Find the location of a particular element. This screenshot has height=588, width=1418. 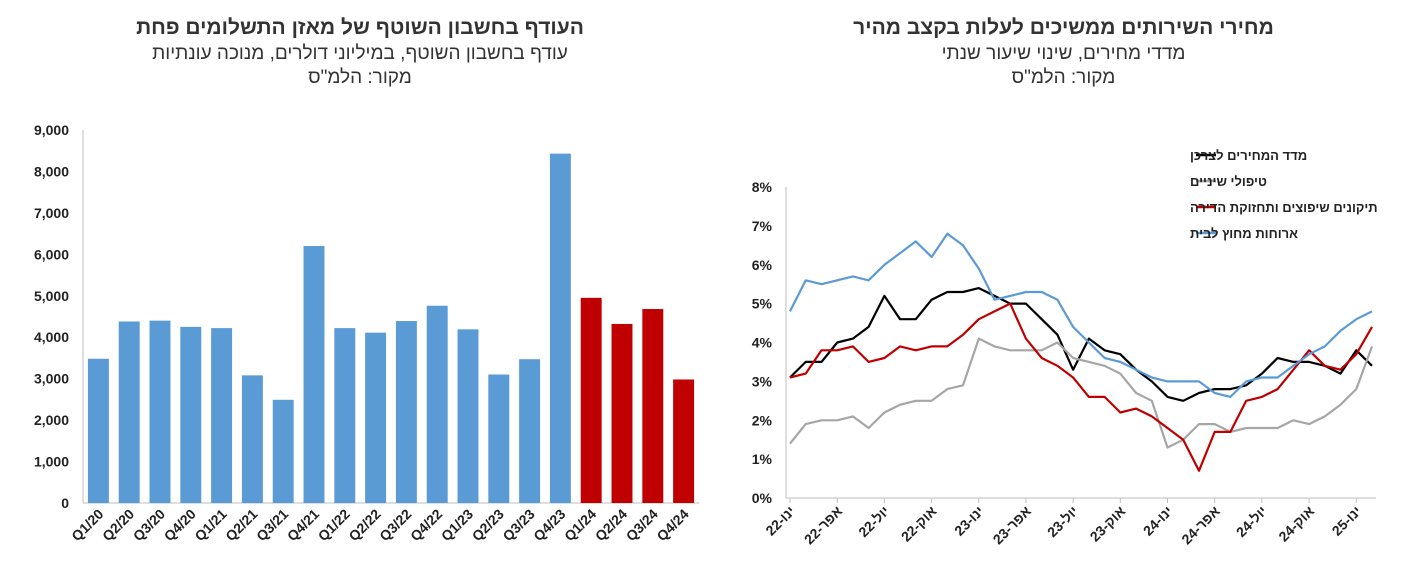

y-tick-label: 3% is located at coordinates (762, 381).